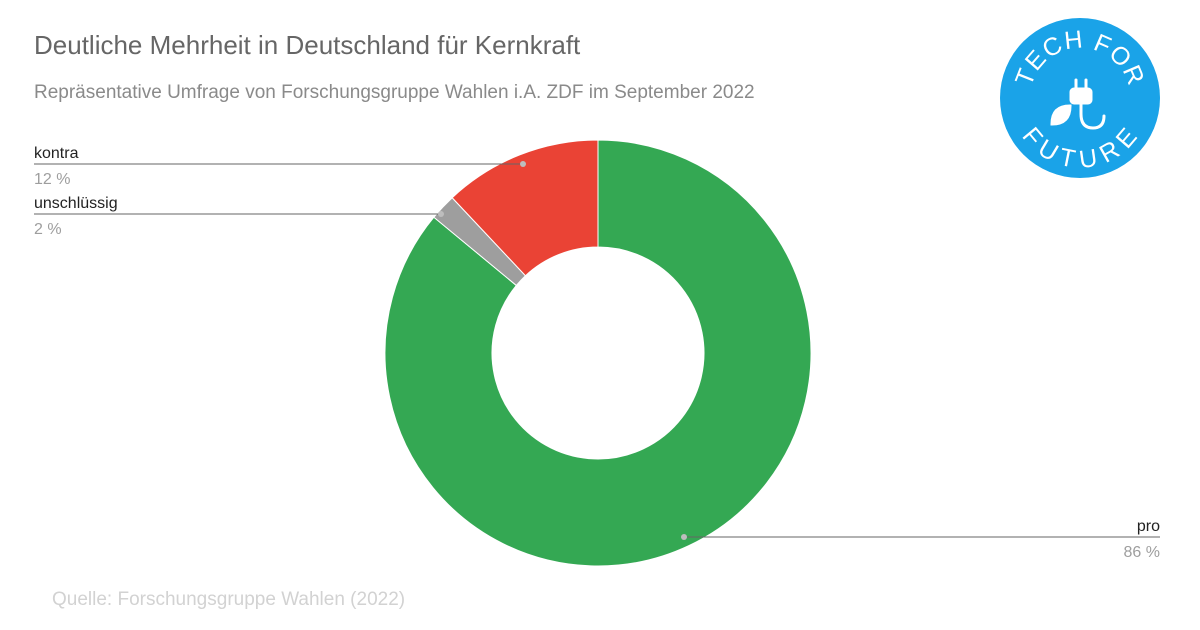  What do you see at coordinates (48, 229) in the screenshot?
I see `slice-value-unschlüssig: 2 %` at bounding box center [48, 229].